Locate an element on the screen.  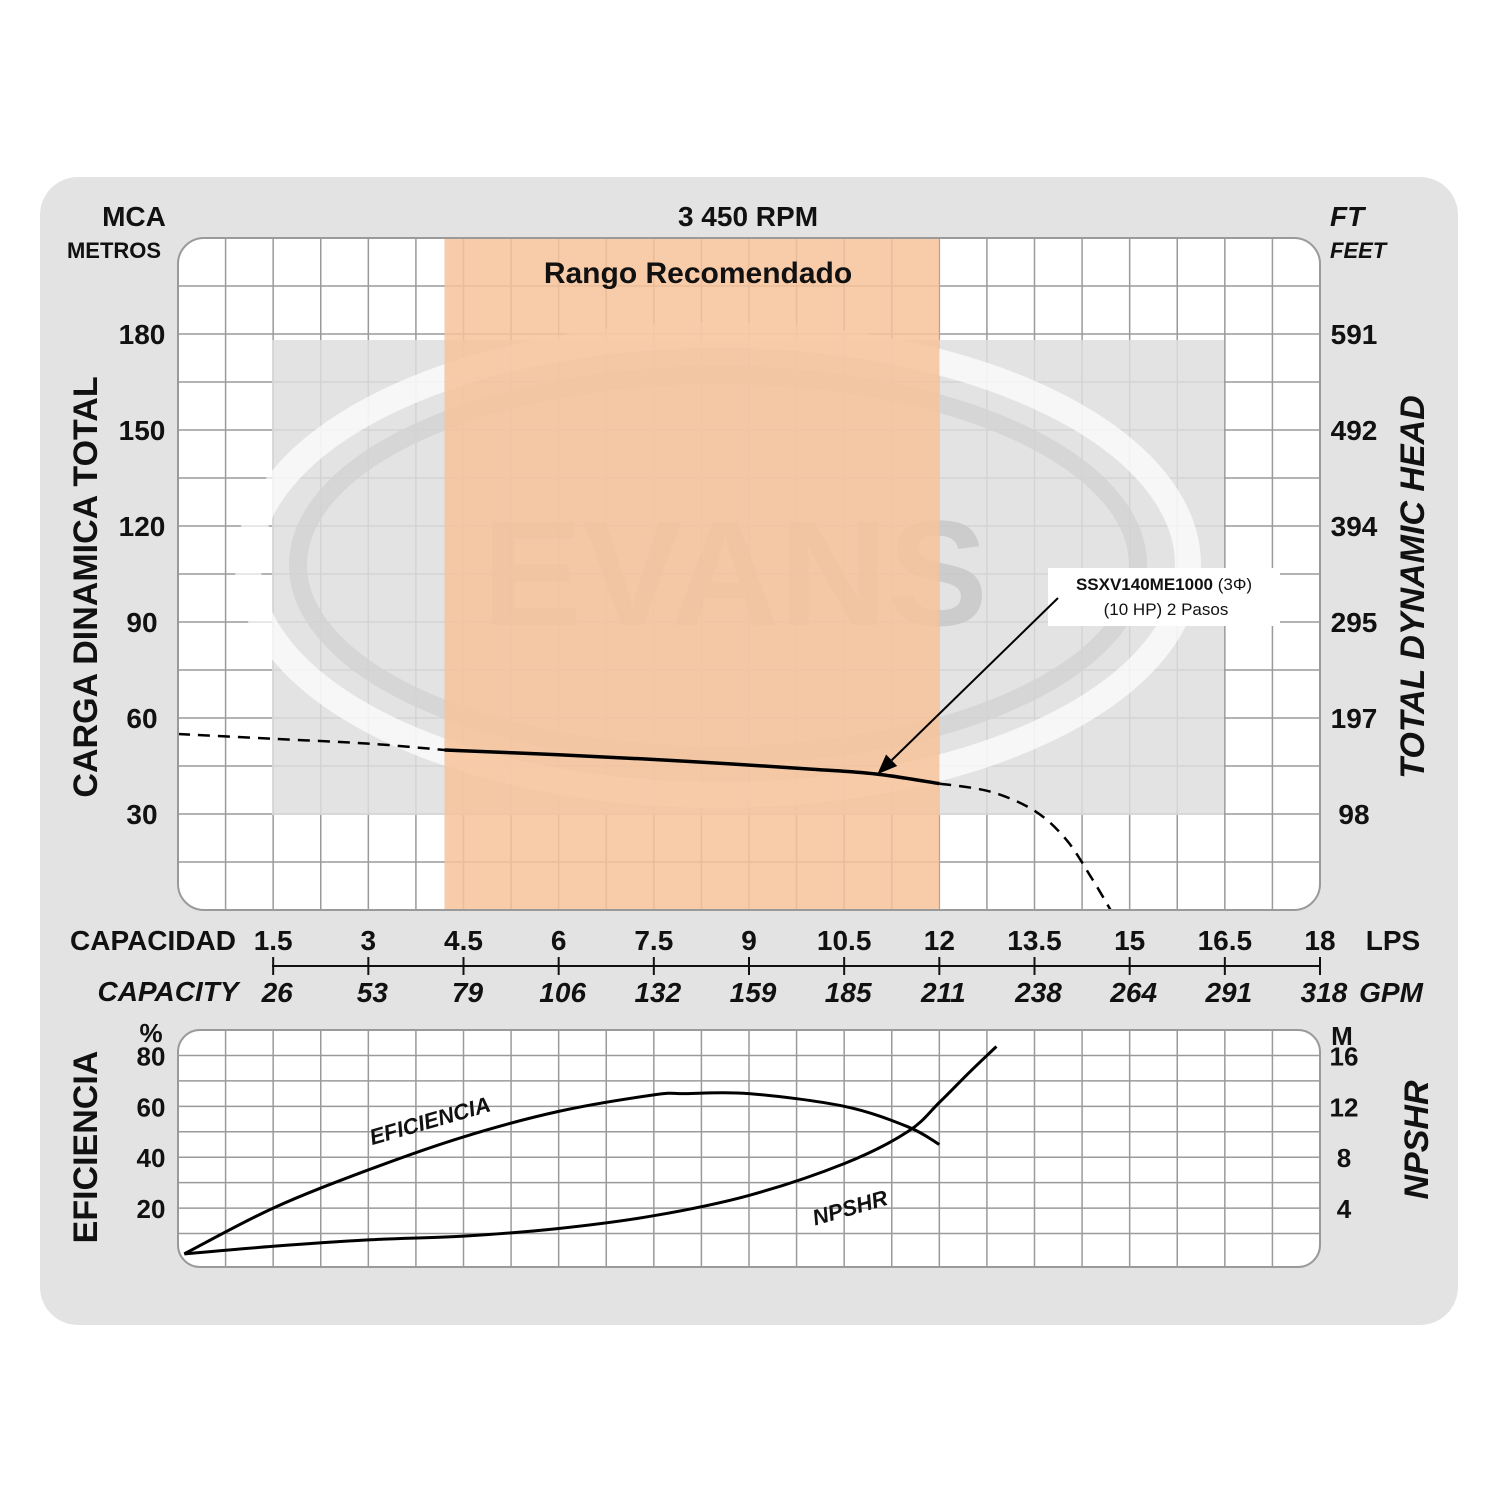
gpm-tick-label: 53 is located at coordinates (373, 992).